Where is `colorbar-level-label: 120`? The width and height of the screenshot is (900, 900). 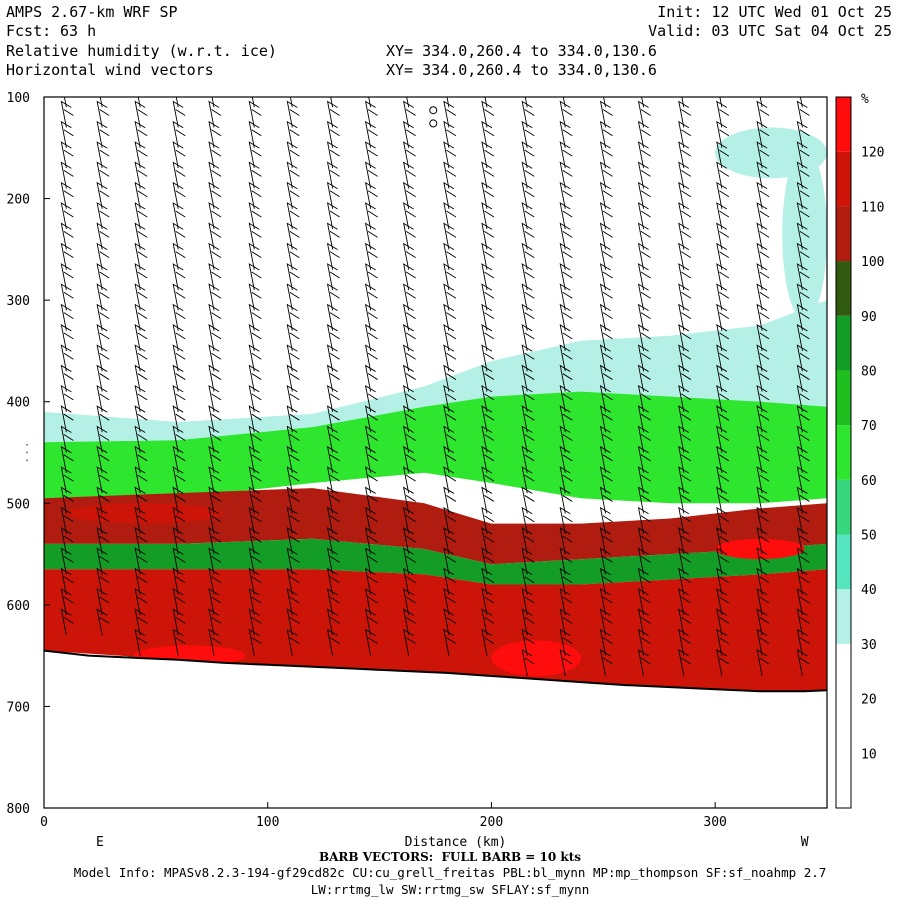
colorbar-level-label: 120 is located at coordinates (872, 153).